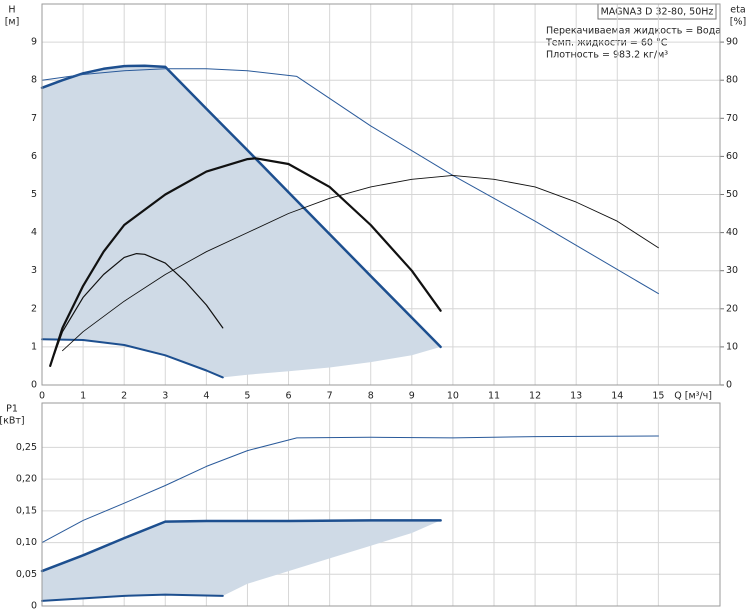 This screenshot has width=751, height=616. I want to click on x-tick-label: 3, so click(165, 396).